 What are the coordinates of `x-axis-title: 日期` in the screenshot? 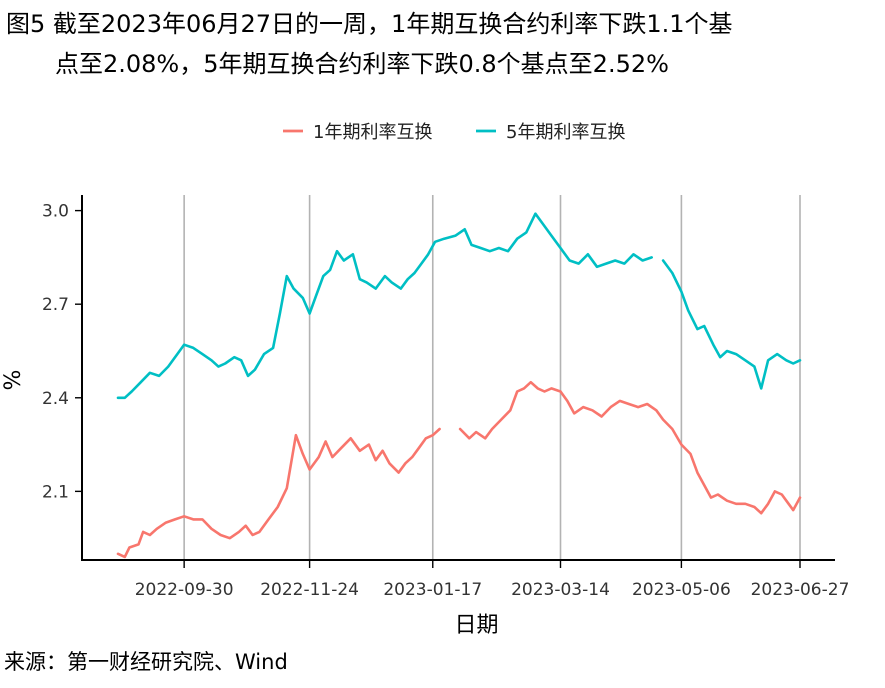 It's located at (476, 625).